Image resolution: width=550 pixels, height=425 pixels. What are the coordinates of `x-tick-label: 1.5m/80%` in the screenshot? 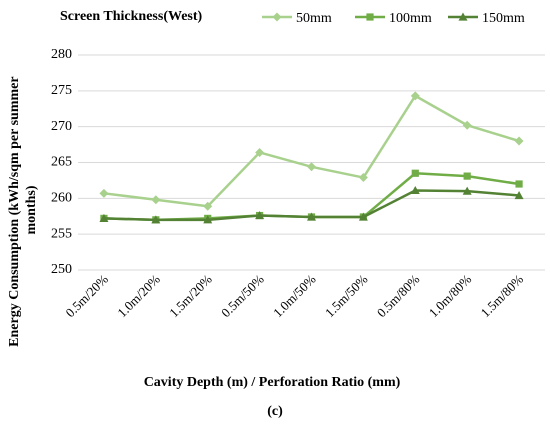 It's located at (502, 295).